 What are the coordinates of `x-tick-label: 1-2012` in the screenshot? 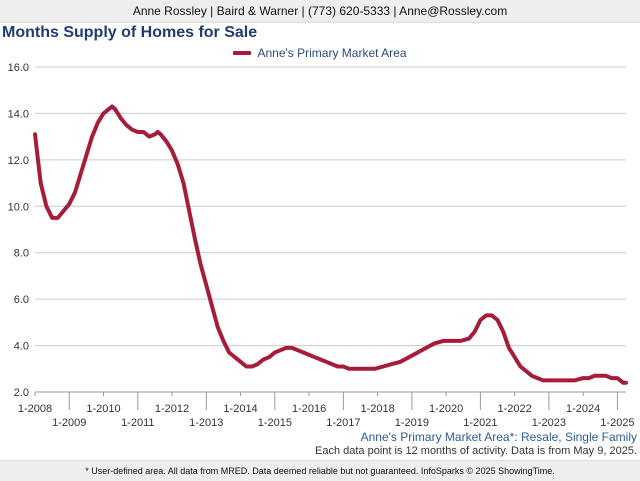 It's located at (172, 409).